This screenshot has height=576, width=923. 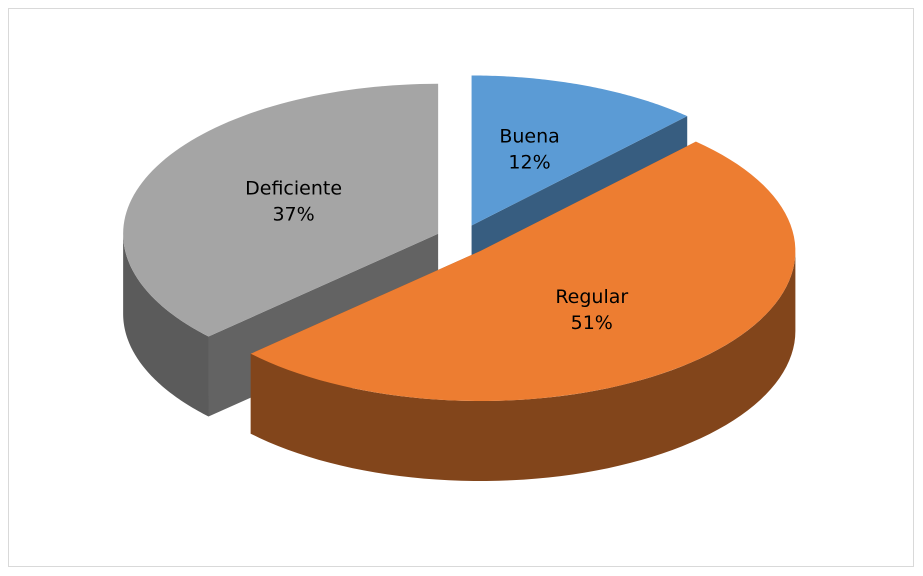 What do you see at coordinates (592, 323) in the screenshot?
I see `slice-value-label: 51%` at bounding box center [592, 323].